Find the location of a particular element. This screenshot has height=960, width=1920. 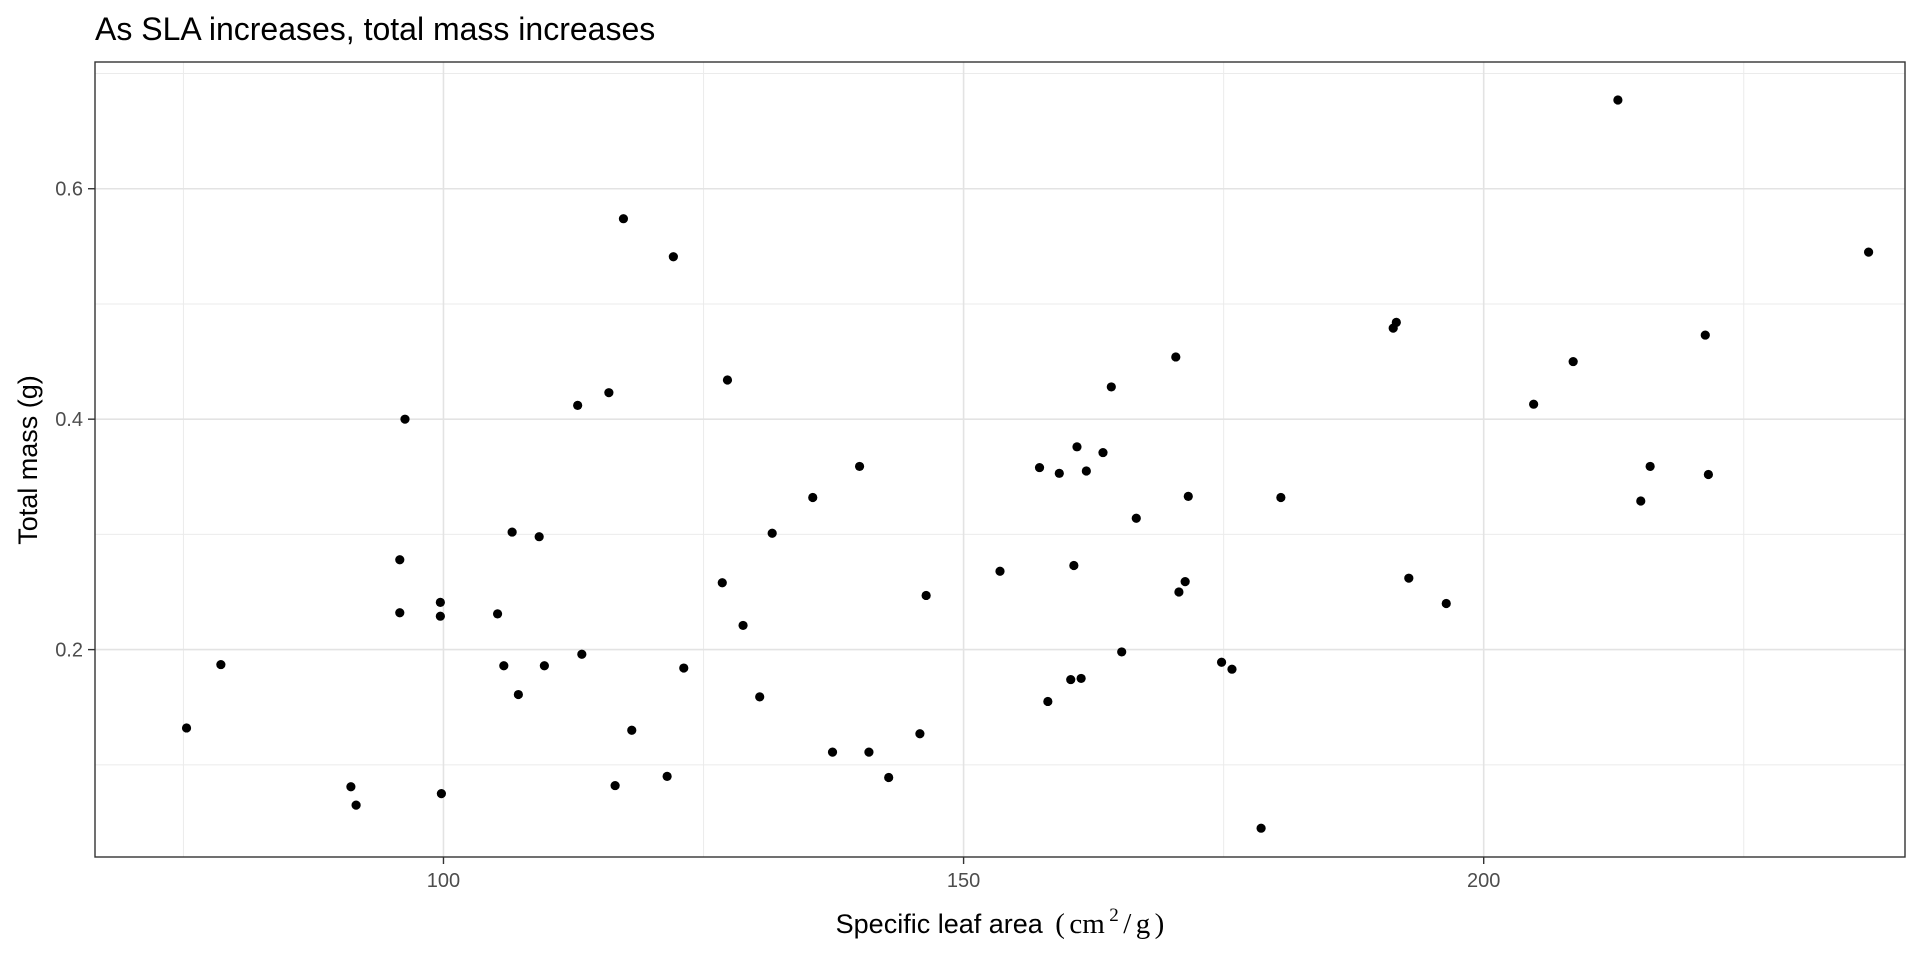

x-axis-title: Specific leaf area ( cm 2 / g ) is located at coordinates (1000, 922).